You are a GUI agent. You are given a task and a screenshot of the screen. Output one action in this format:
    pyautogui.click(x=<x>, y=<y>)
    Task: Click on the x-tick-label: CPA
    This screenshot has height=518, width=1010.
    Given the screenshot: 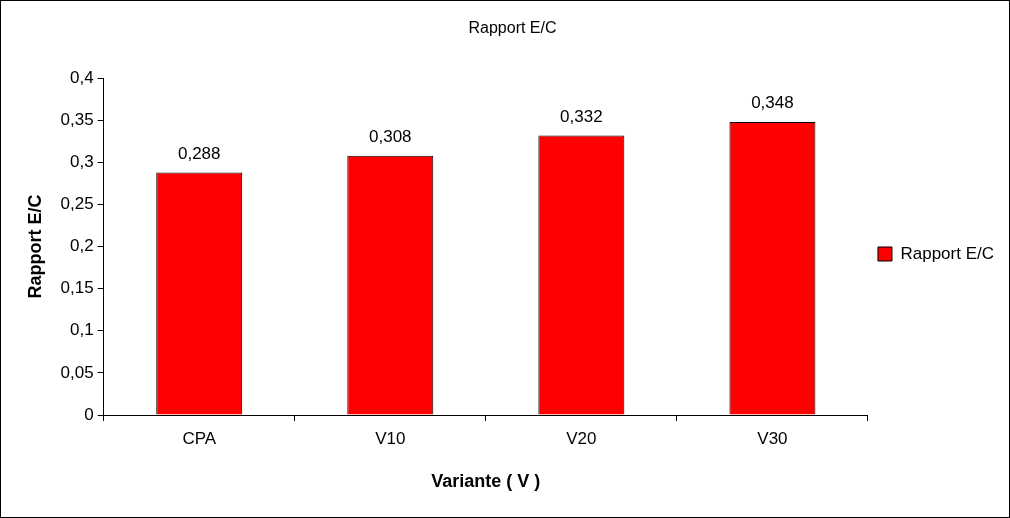 What is the action you would take?
    pyautogui.click(x=199, y=438)
    